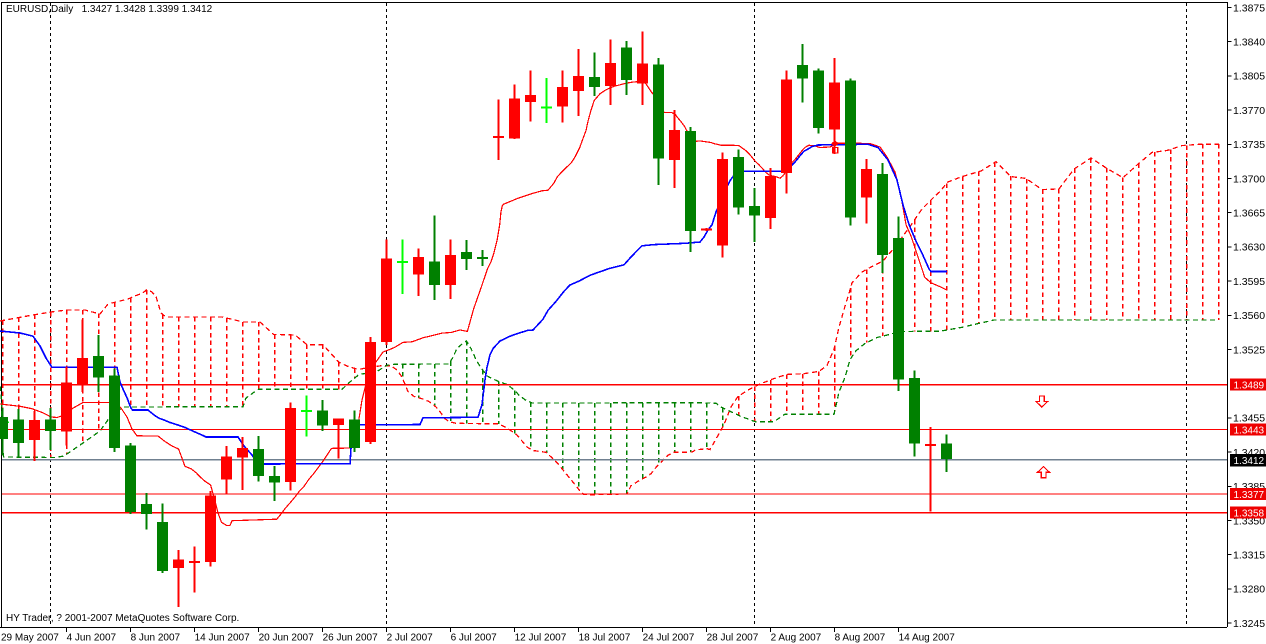  What do you see at coordinates (1249, 556) in the screenshot?
I see `svg-text: 1.3315` at bounding box center [1249, 556].